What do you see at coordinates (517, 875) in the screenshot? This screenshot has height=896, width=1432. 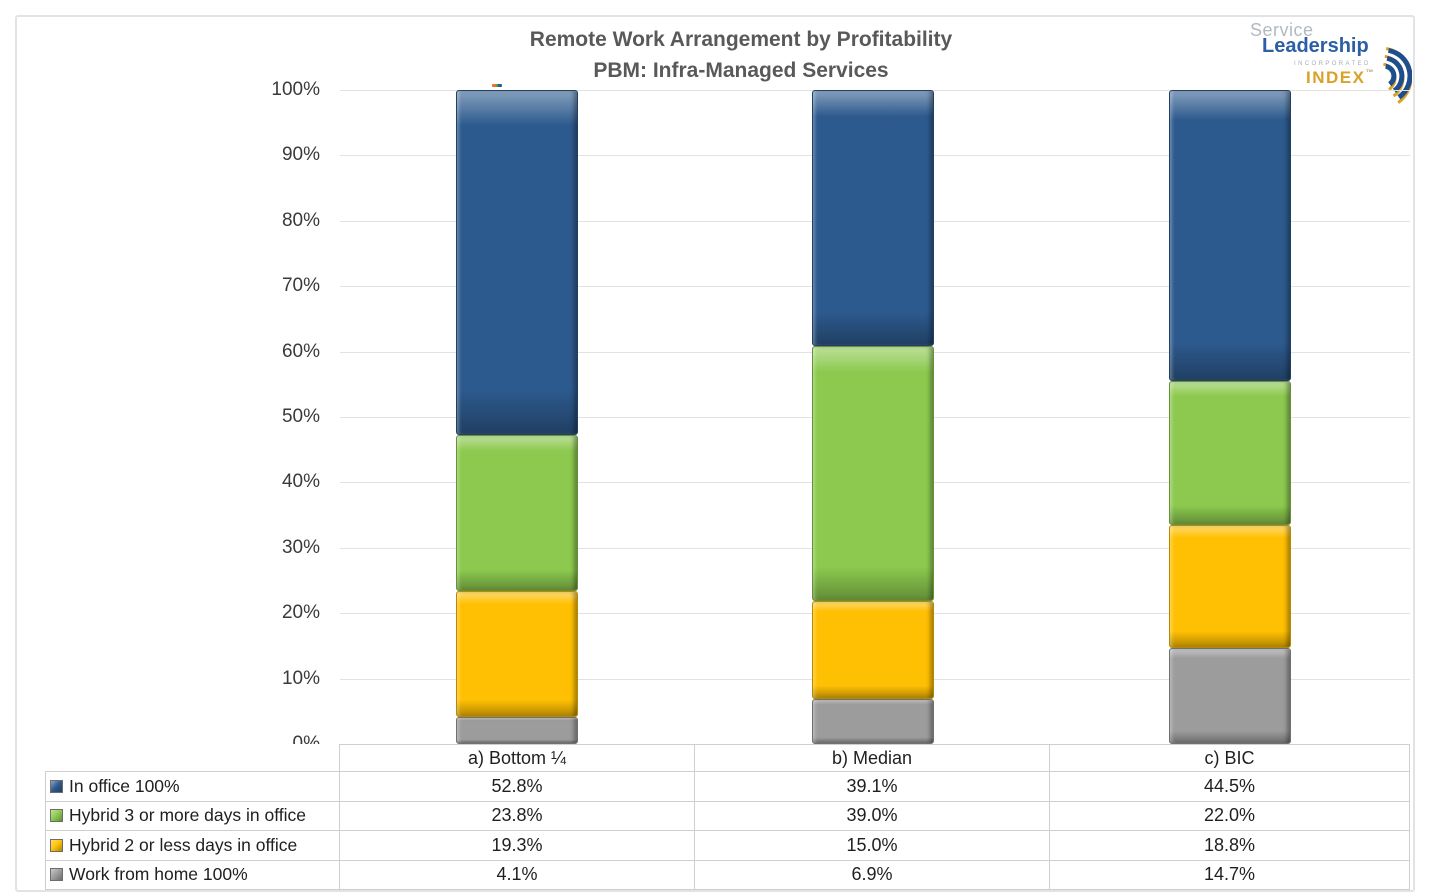 I see `value-cell-work-from-home-100-a-bottom: 4.1%` at bounding box center [517, 875].